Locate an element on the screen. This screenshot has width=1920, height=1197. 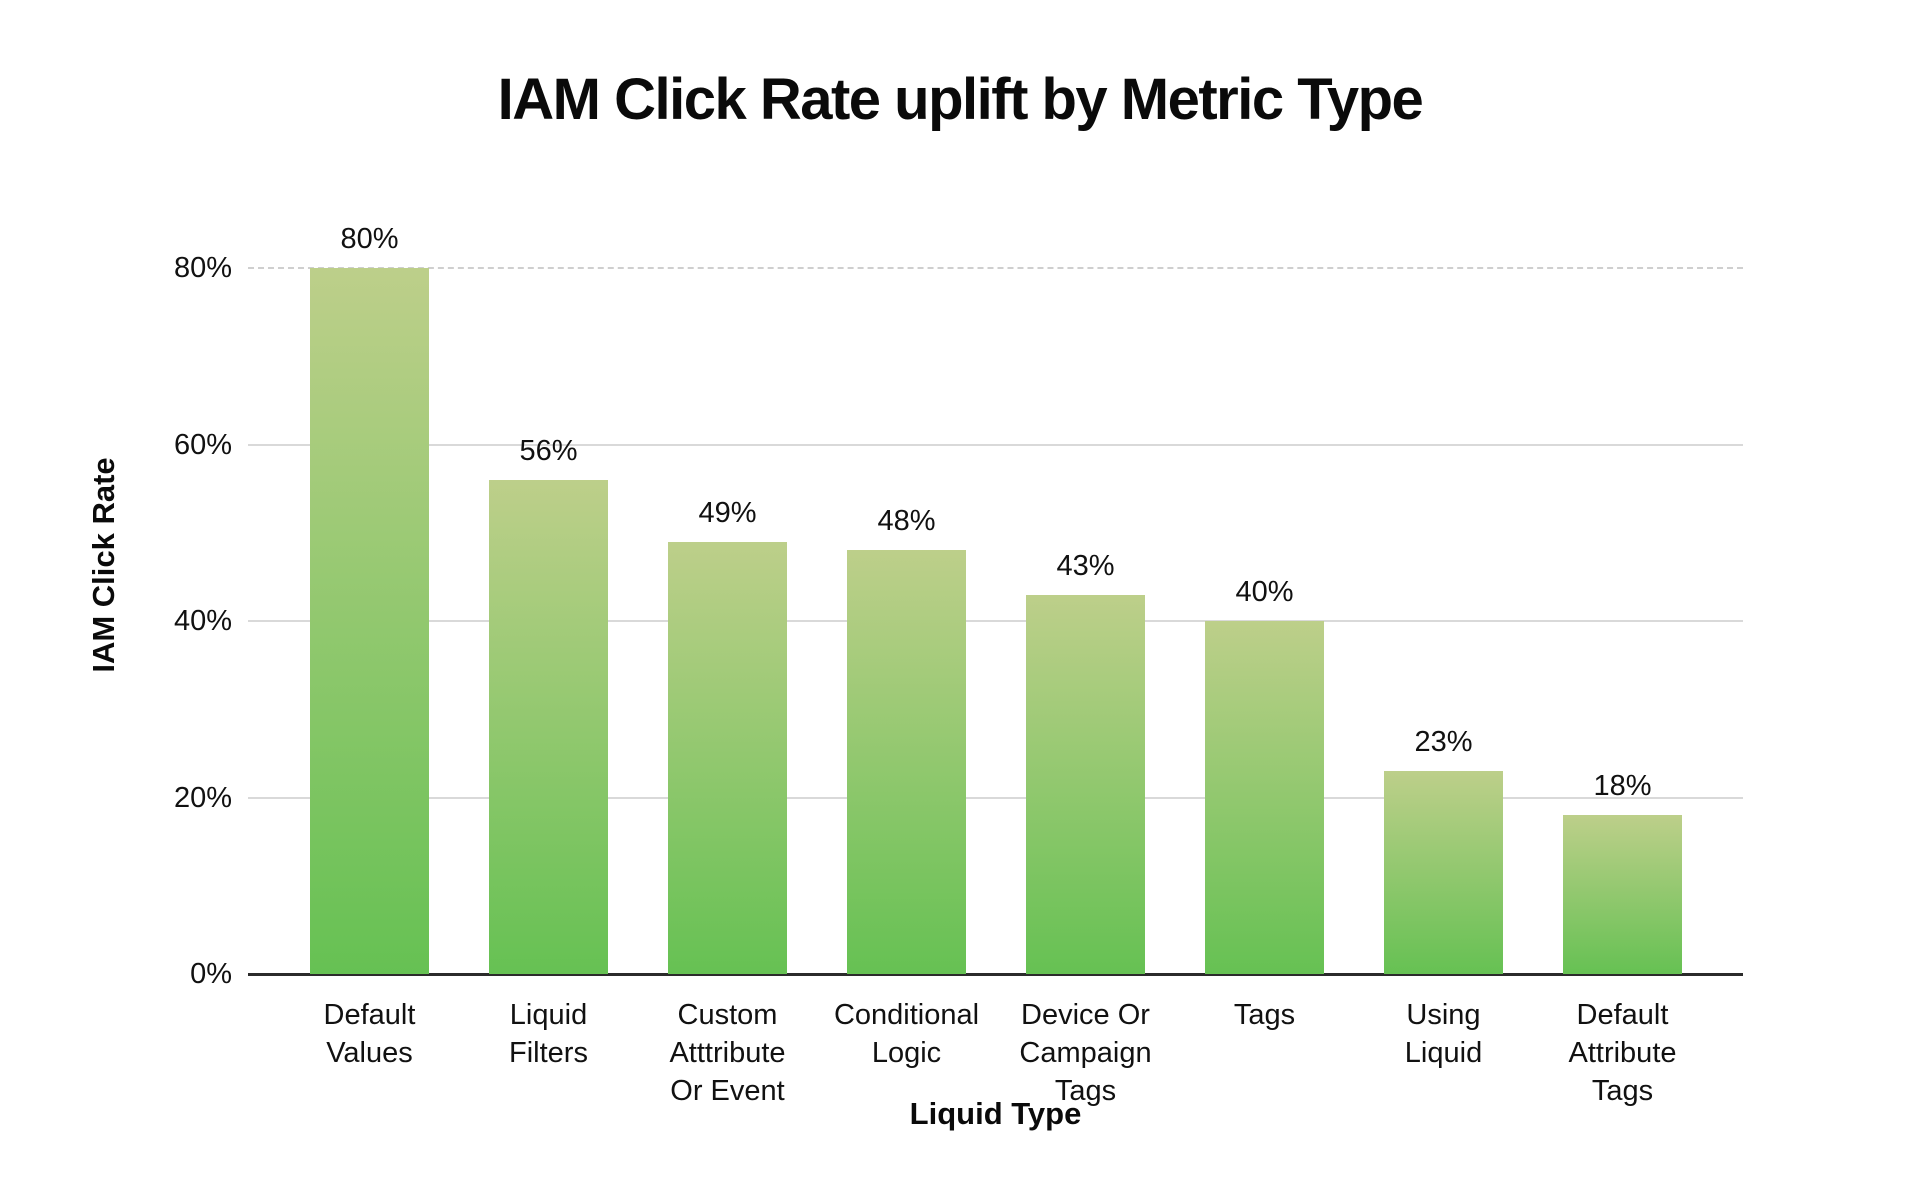
category-label: Tags is located at coordinates (1264, 1015).